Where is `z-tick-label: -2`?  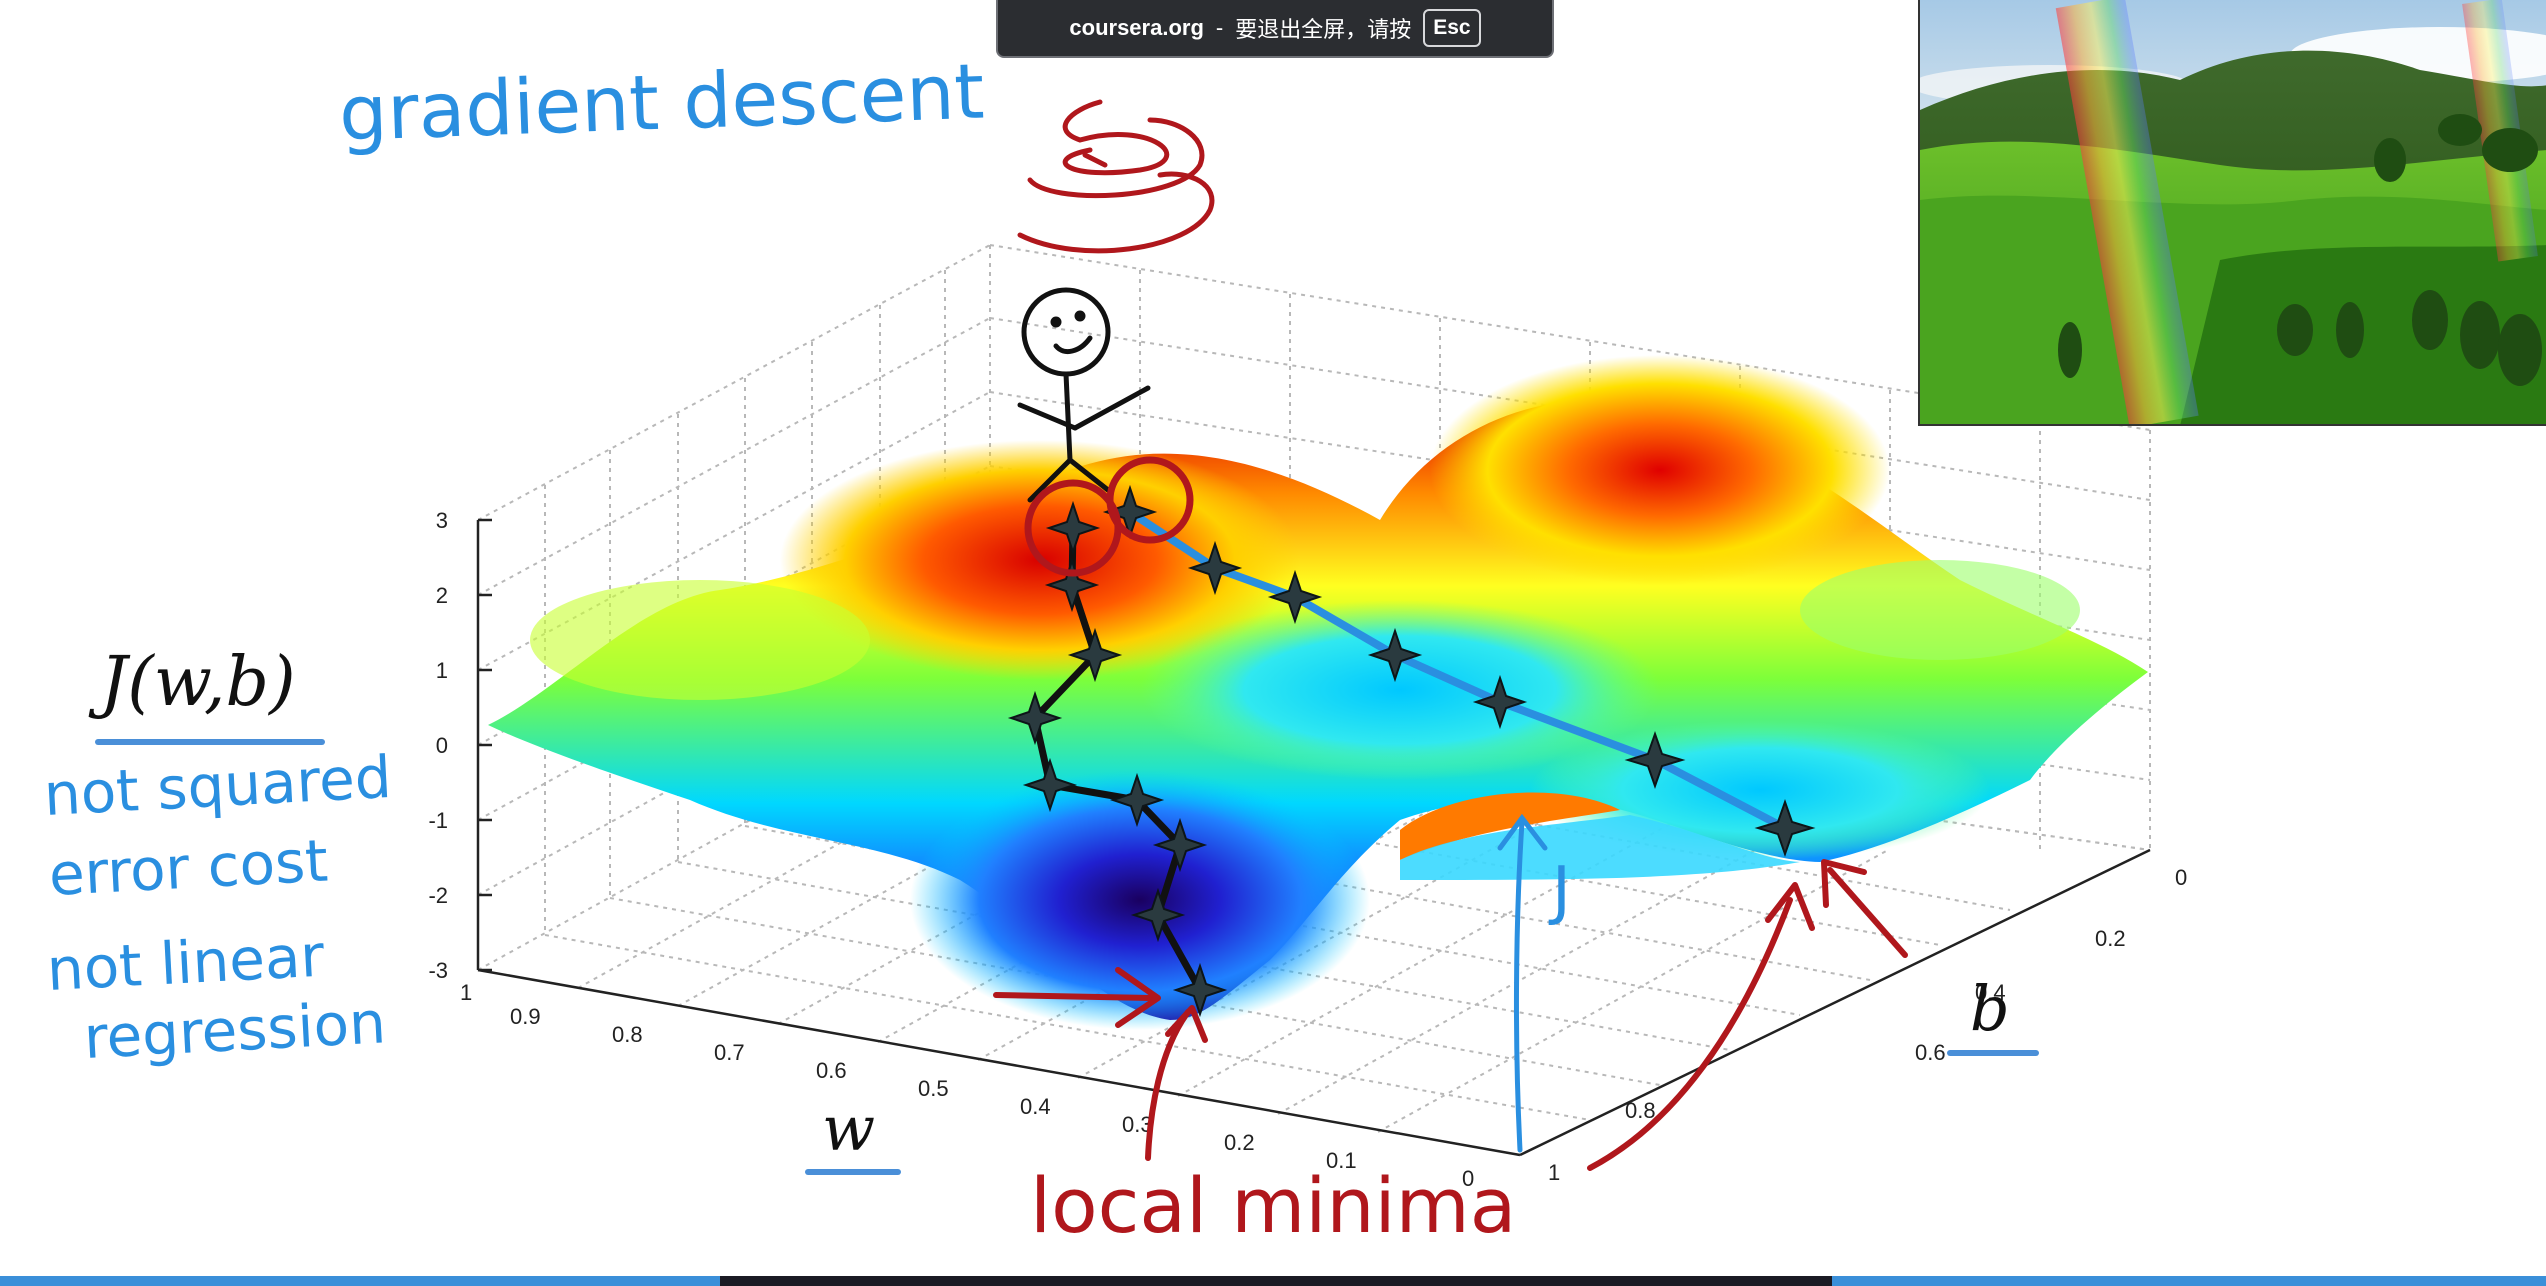
z-tick-label: -2 is located at coordinates (438, 895).